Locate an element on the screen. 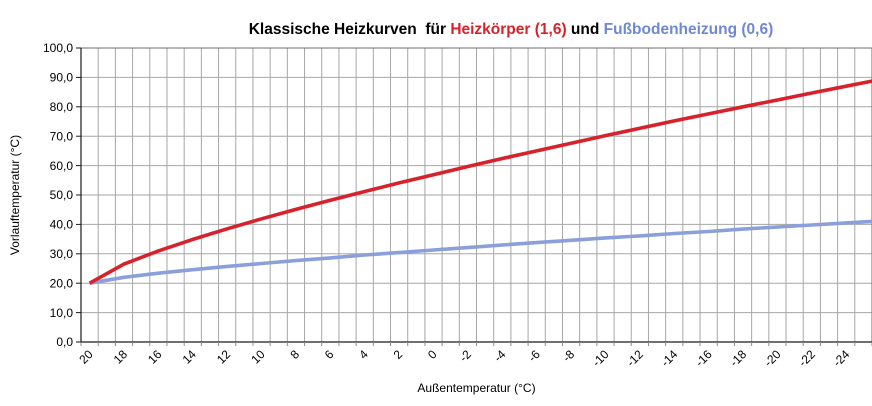  x-tick-label: 12 is located at coordinates (224, 357).